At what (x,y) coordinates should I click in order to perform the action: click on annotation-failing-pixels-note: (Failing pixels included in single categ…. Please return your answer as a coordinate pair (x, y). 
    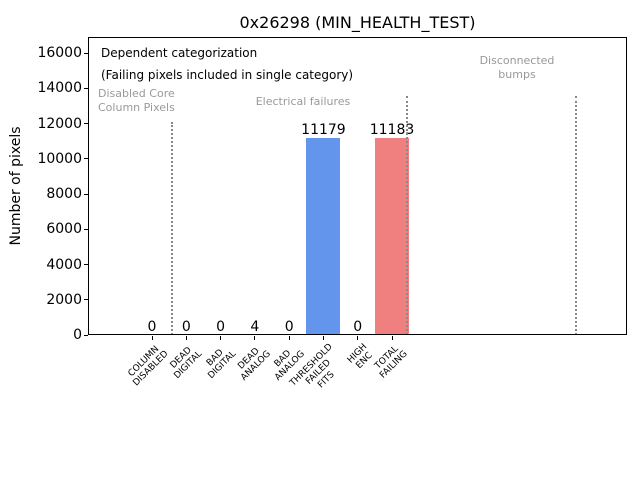
    Looking at the image, I should click on (227, 75).